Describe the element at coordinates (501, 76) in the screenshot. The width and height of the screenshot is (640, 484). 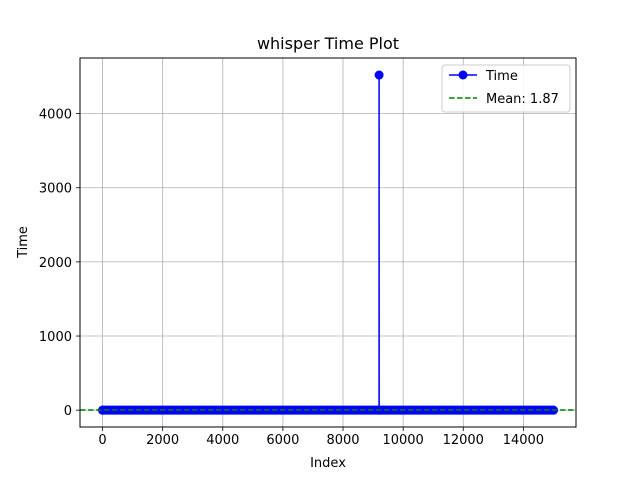
I see `legend-label-time: Time` at that location.